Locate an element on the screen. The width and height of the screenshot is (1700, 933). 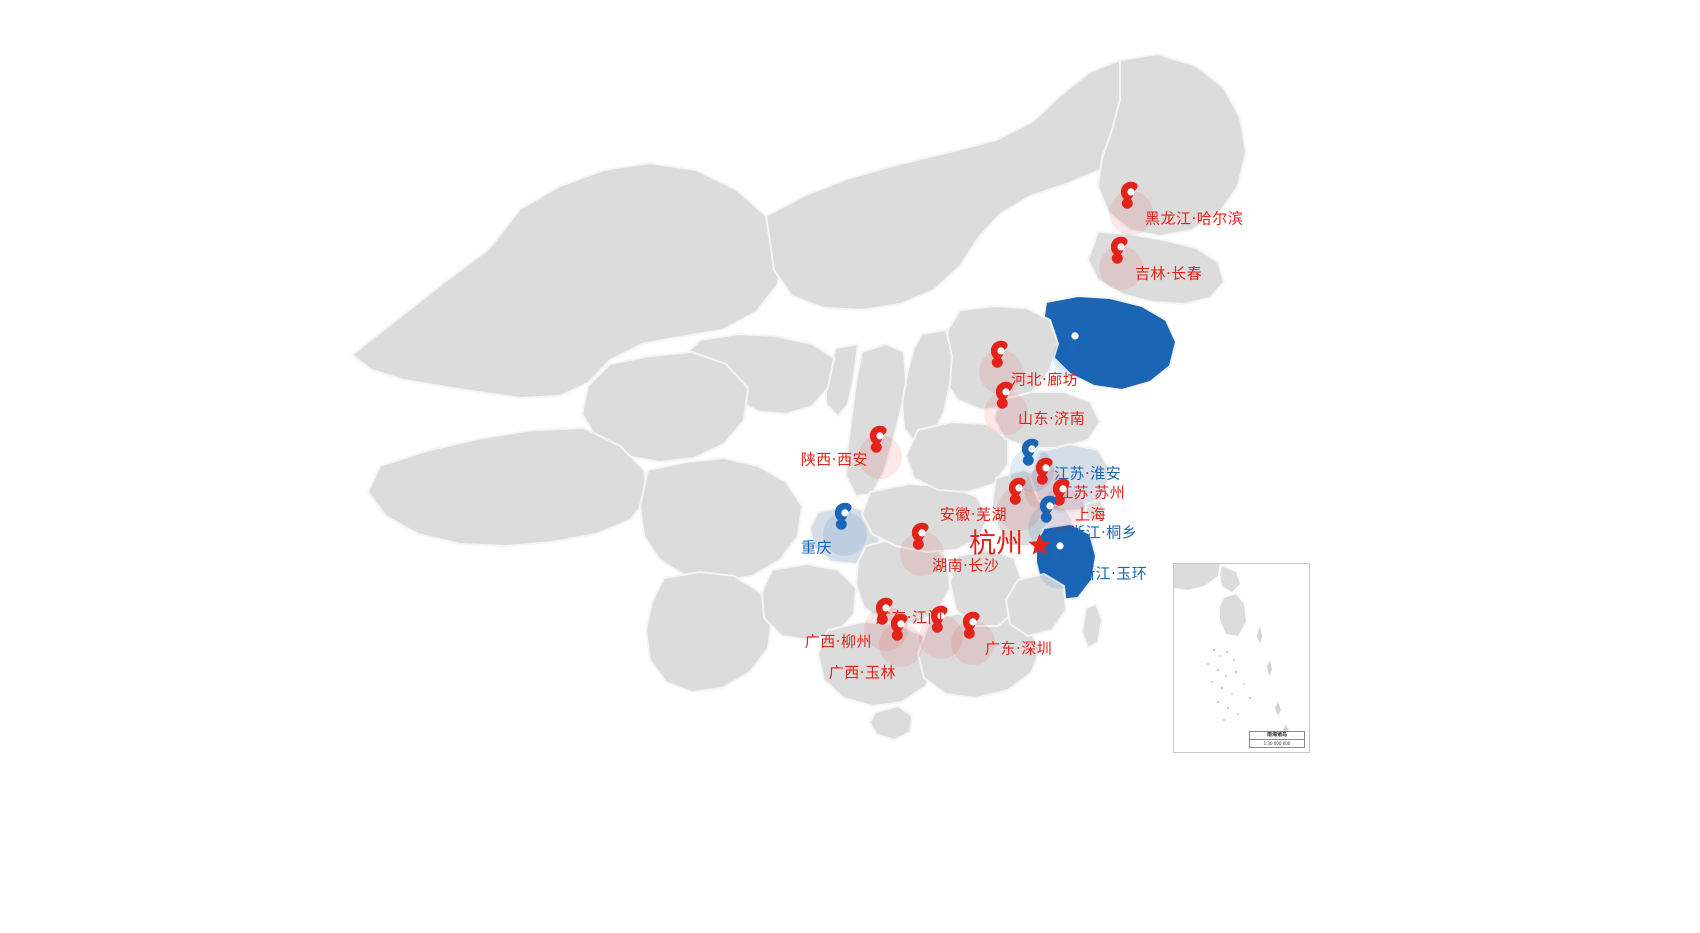
province-yunnan is located at coordinates (709, 632).